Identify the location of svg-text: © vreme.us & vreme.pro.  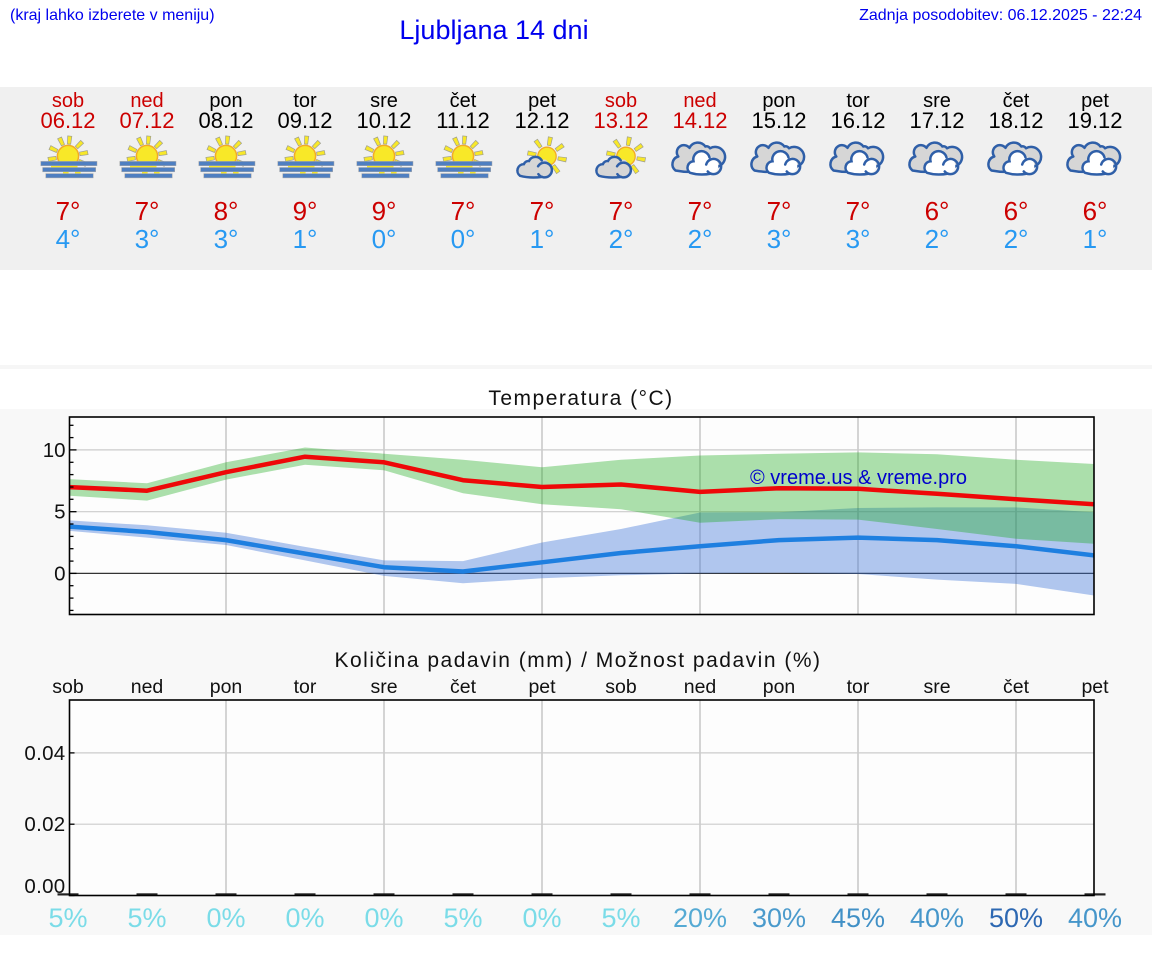
(858, 478).